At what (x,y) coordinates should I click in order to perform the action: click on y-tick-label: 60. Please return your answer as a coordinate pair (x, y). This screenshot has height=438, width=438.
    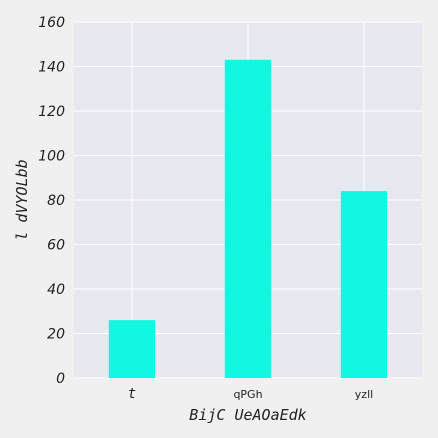
    Looking at the image, I should click on (56, 246).